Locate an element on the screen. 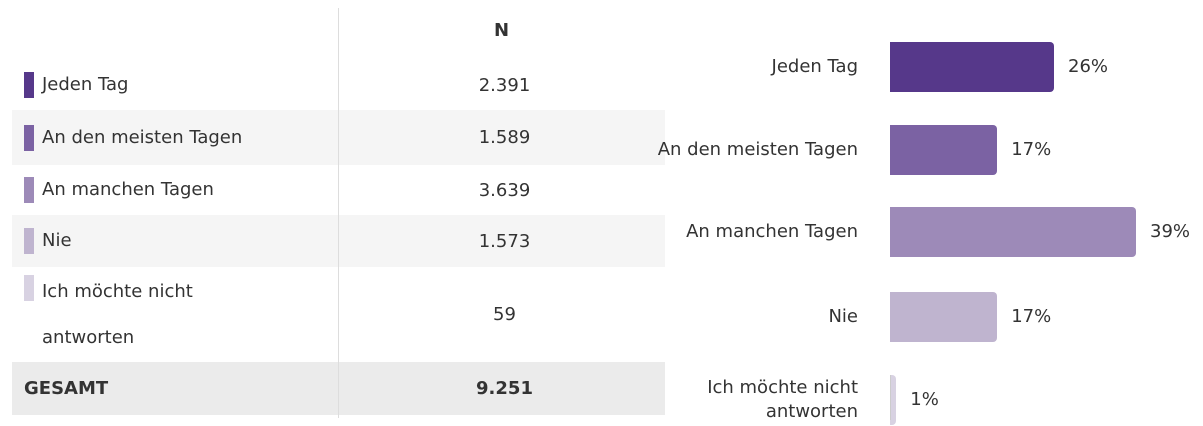 The image size is (1203, 426). row-label-cell: Ich möchte nicht antworten is located at coordinates (178, 315).